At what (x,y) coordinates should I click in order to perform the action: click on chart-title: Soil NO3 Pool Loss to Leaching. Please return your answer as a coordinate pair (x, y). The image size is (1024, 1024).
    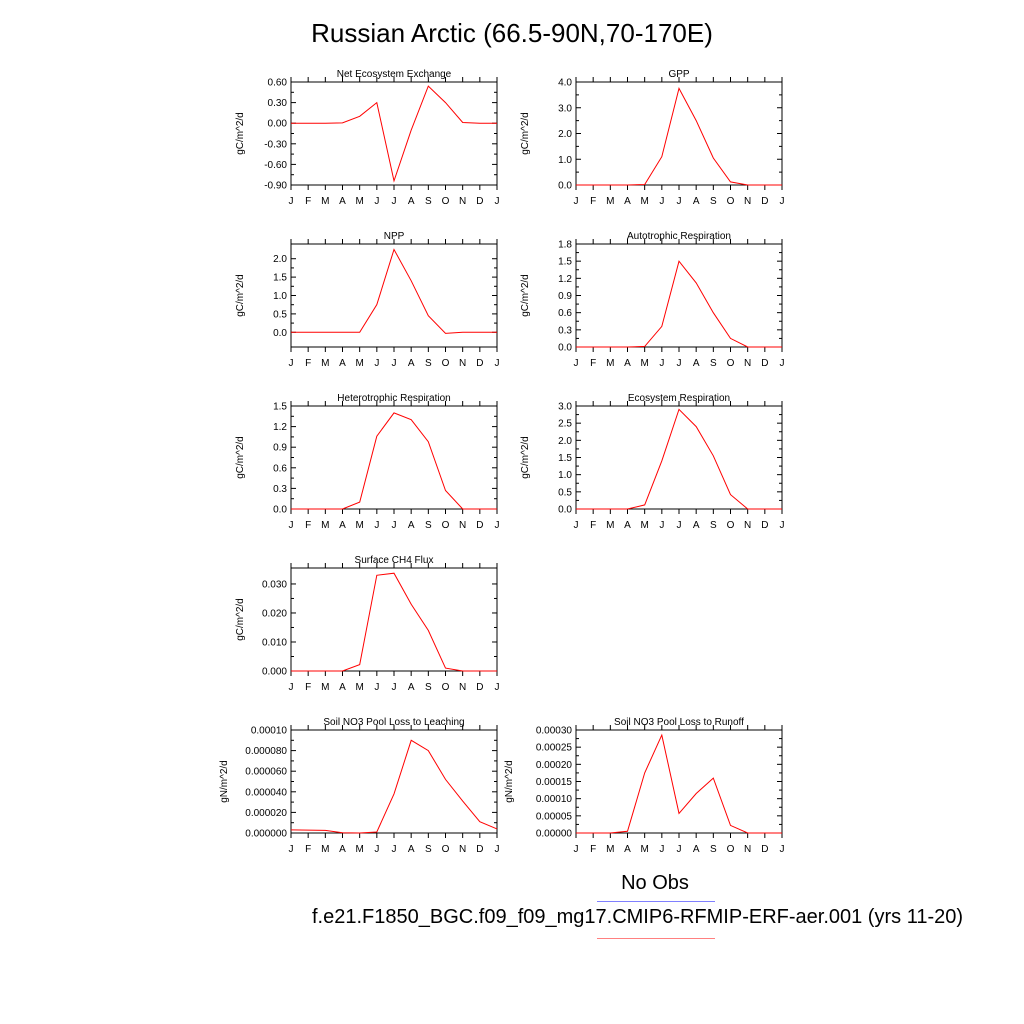
    Looking at the image, I should click on (393, 722).